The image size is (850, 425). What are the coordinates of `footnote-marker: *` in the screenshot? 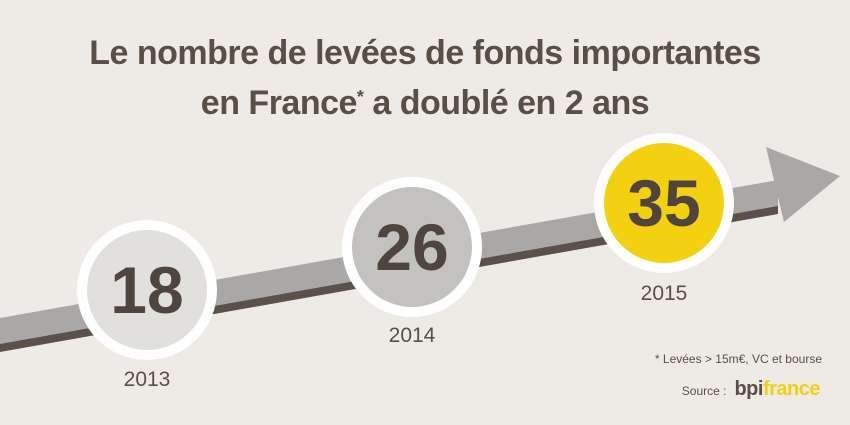 It's located at (360, 97).